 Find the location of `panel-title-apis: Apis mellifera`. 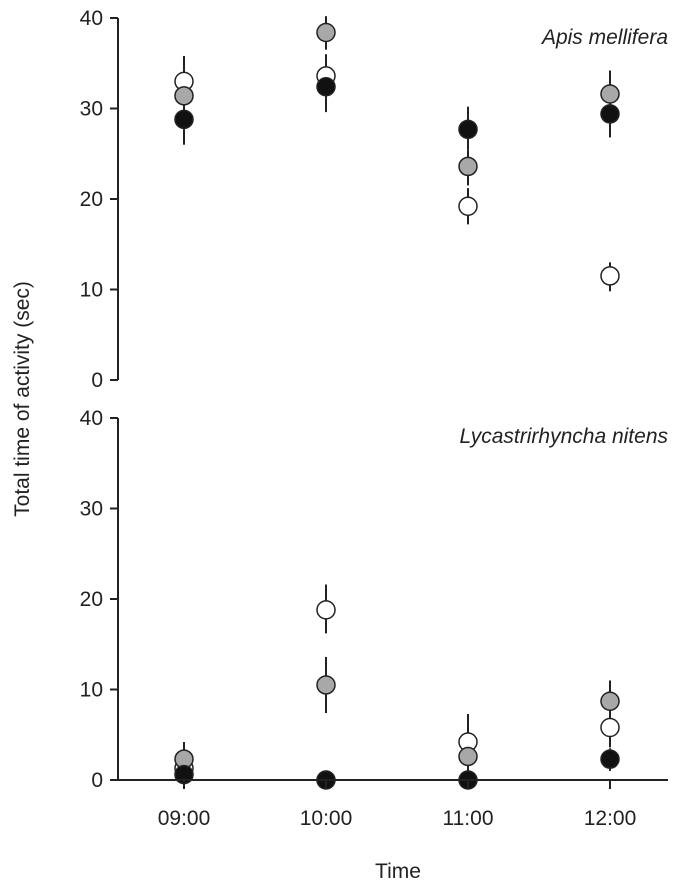

panel-title-apis: Apis mellifera is located at coordinates (604, 37).